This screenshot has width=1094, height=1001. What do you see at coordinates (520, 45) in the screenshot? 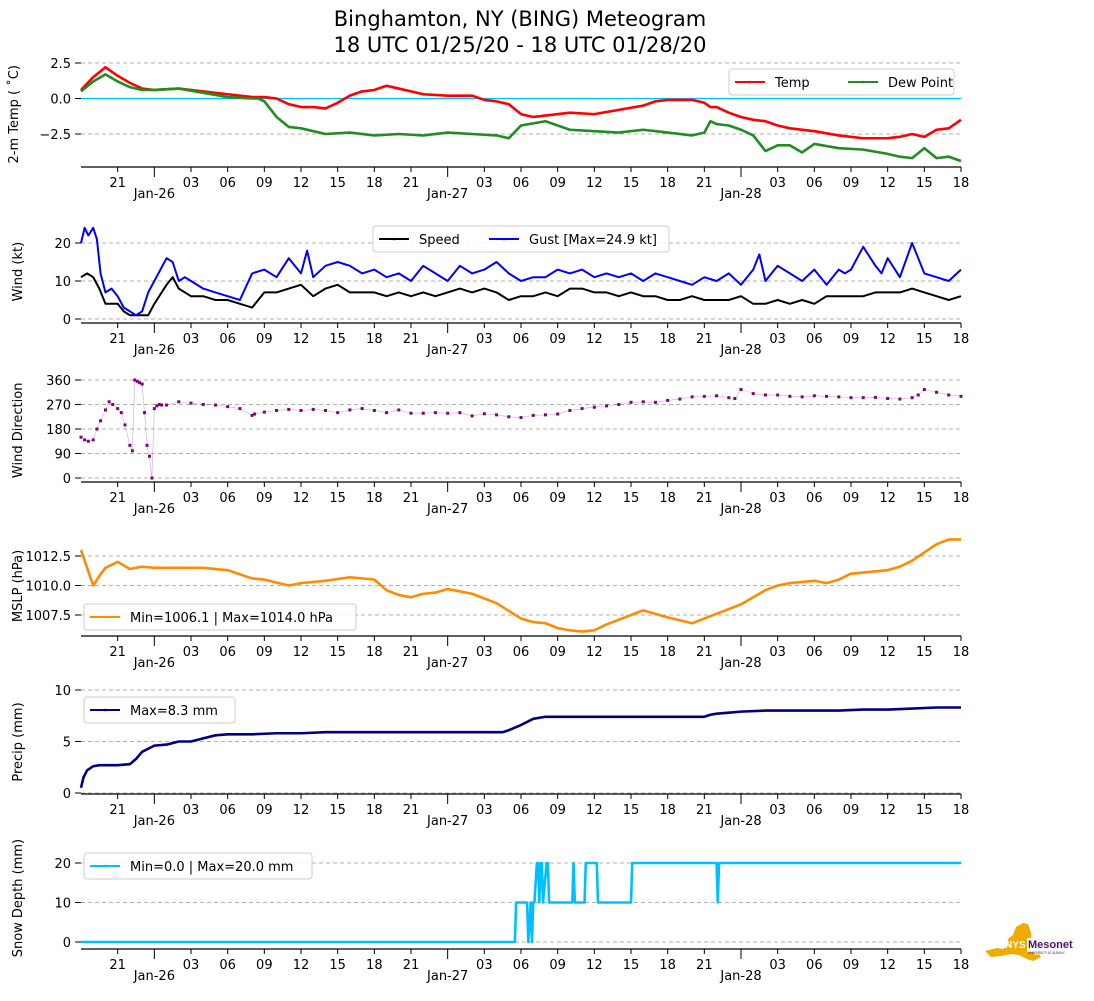
I see `title-period: 18 UTC 01/25/20 - 18 UTC 01/28/20` at bounding box center [520, 45].